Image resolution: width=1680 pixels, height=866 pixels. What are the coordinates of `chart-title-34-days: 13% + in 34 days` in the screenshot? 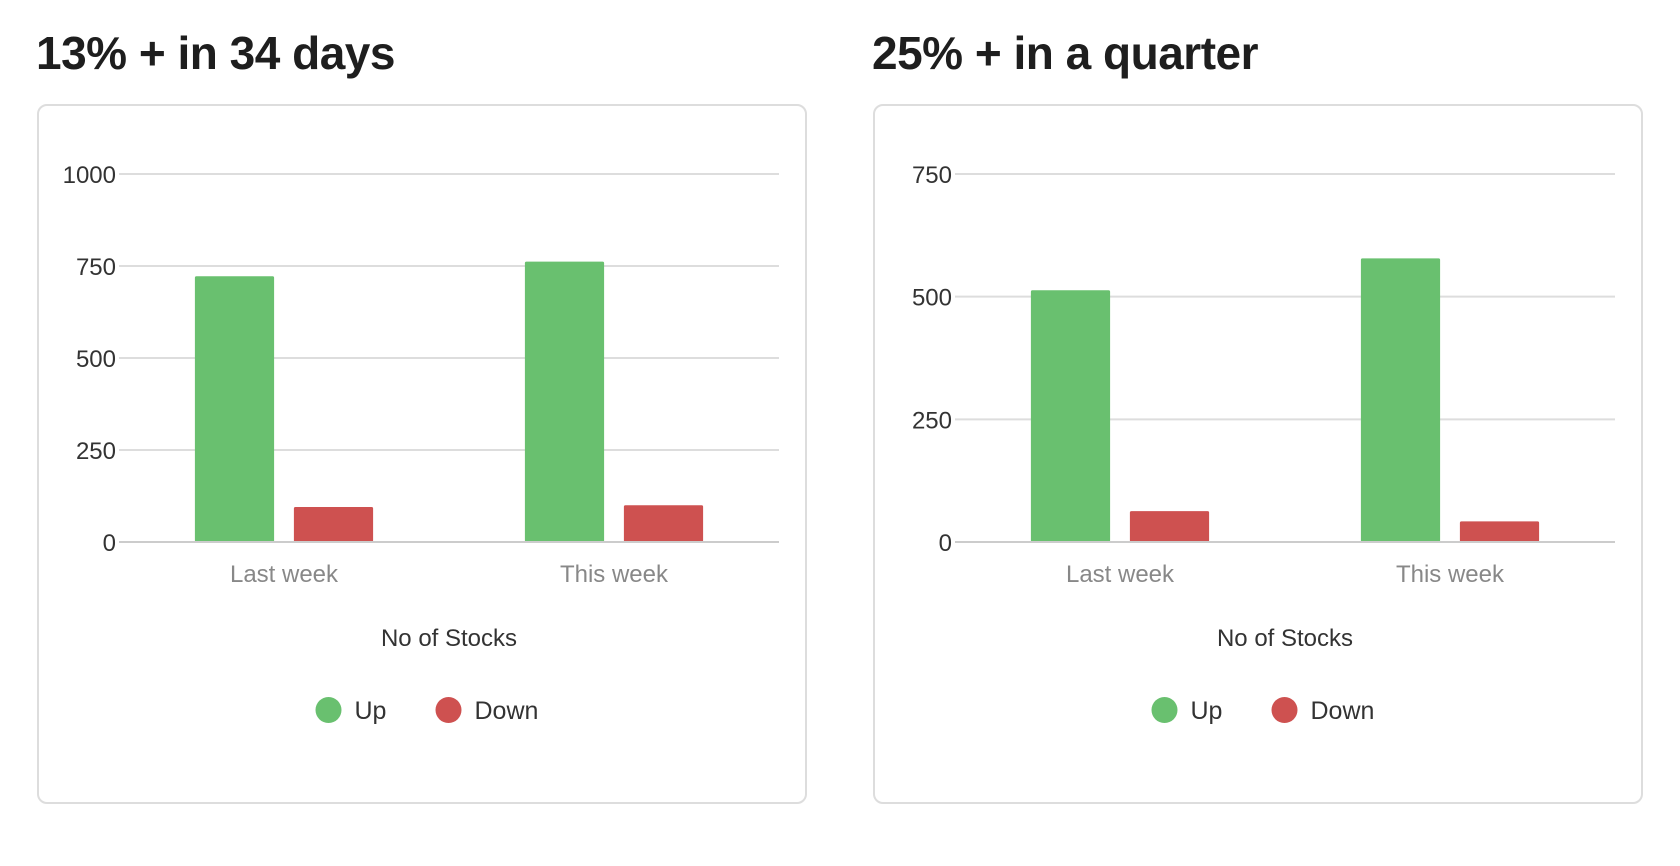 It's located at (215, 53).